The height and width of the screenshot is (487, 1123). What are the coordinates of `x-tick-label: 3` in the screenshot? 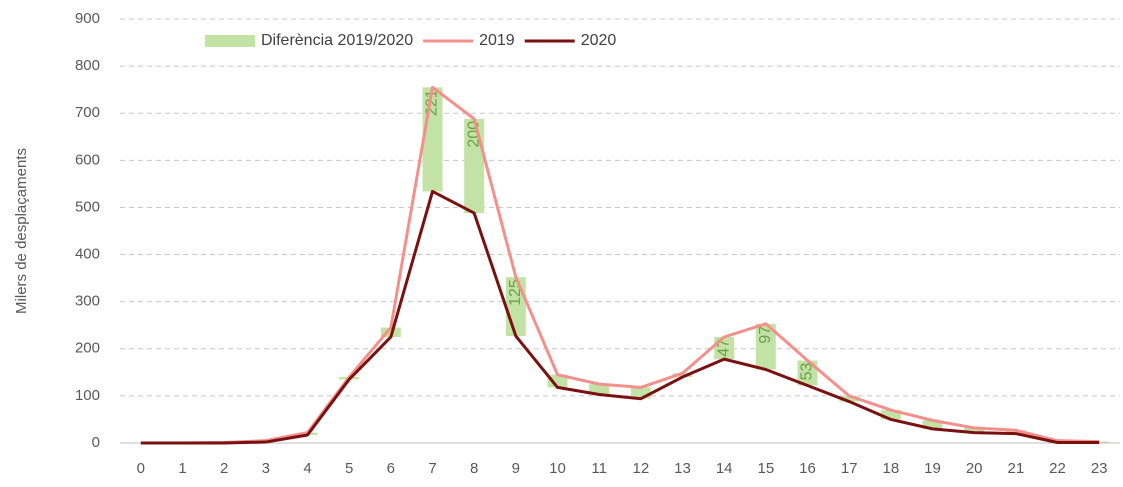 It's located at (266, 468).